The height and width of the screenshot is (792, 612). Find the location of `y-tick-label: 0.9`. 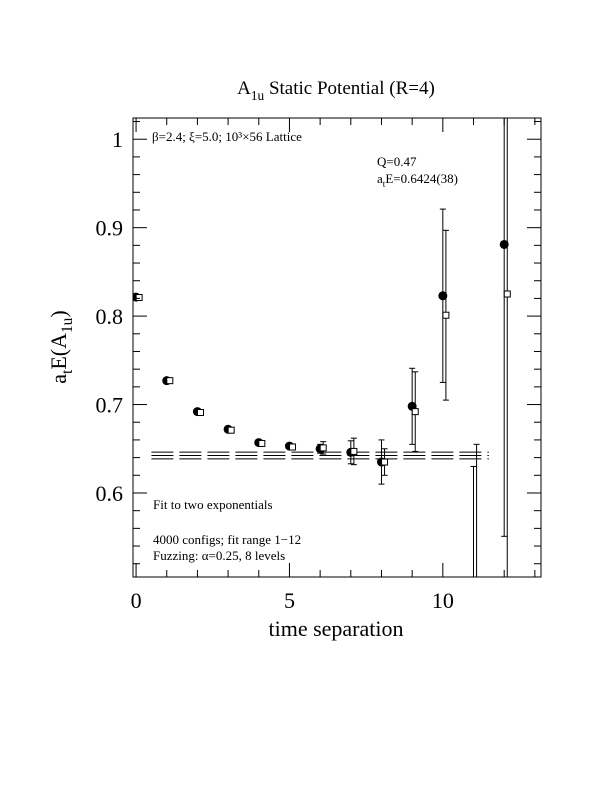

y-tick-label: 0.9 is located at coordinates (110, 228).